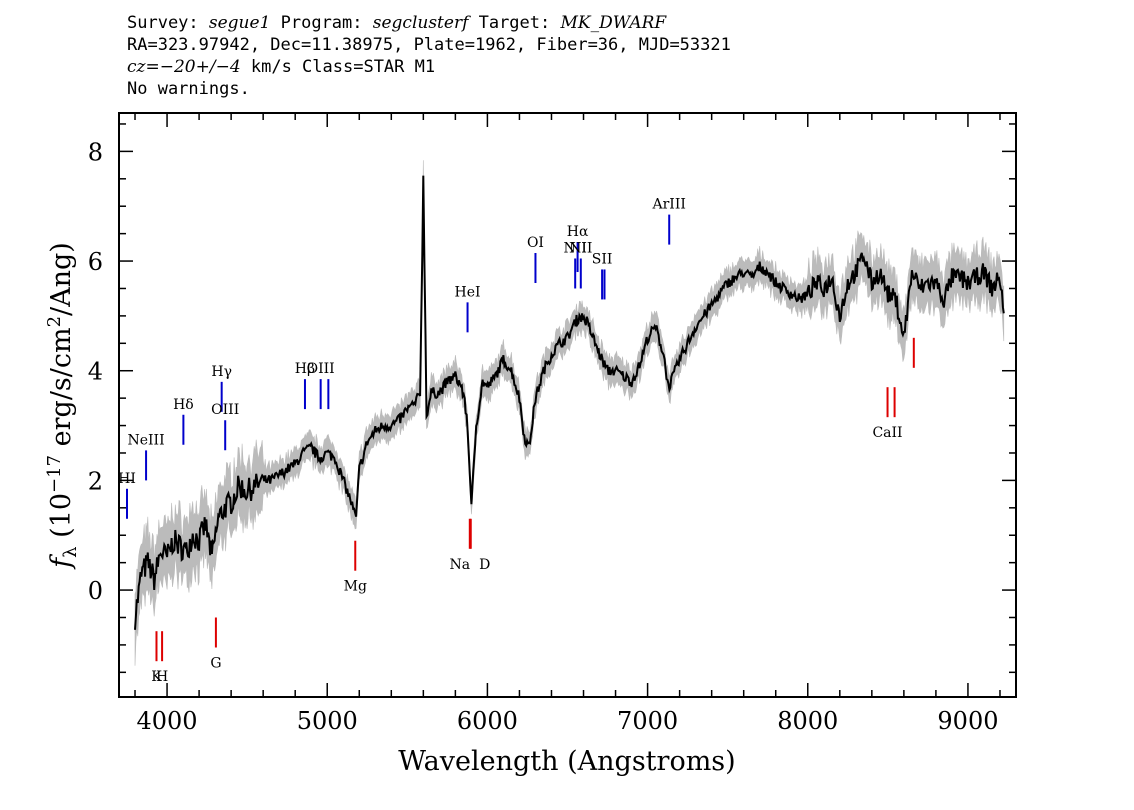 This screenshot has width=1134, height=810. Describe the element at coordinates (95, 262) in the screenshot. I see `y-tick-label: 6` at that location.